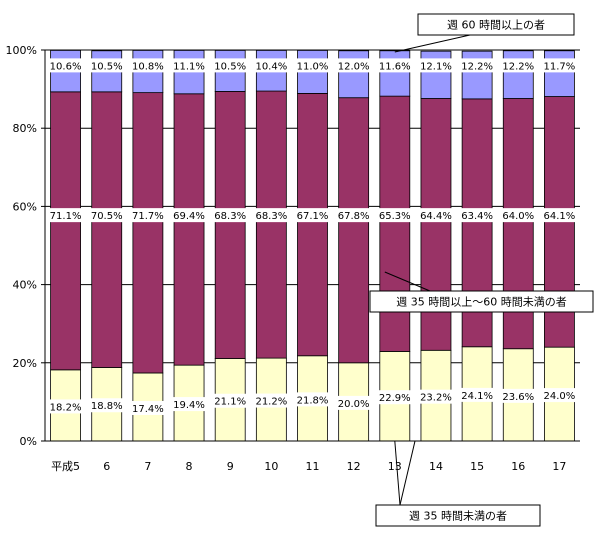 This screenshot has width=608, height=537. I want to click on data-label: 19.4%, so click(189, 405).